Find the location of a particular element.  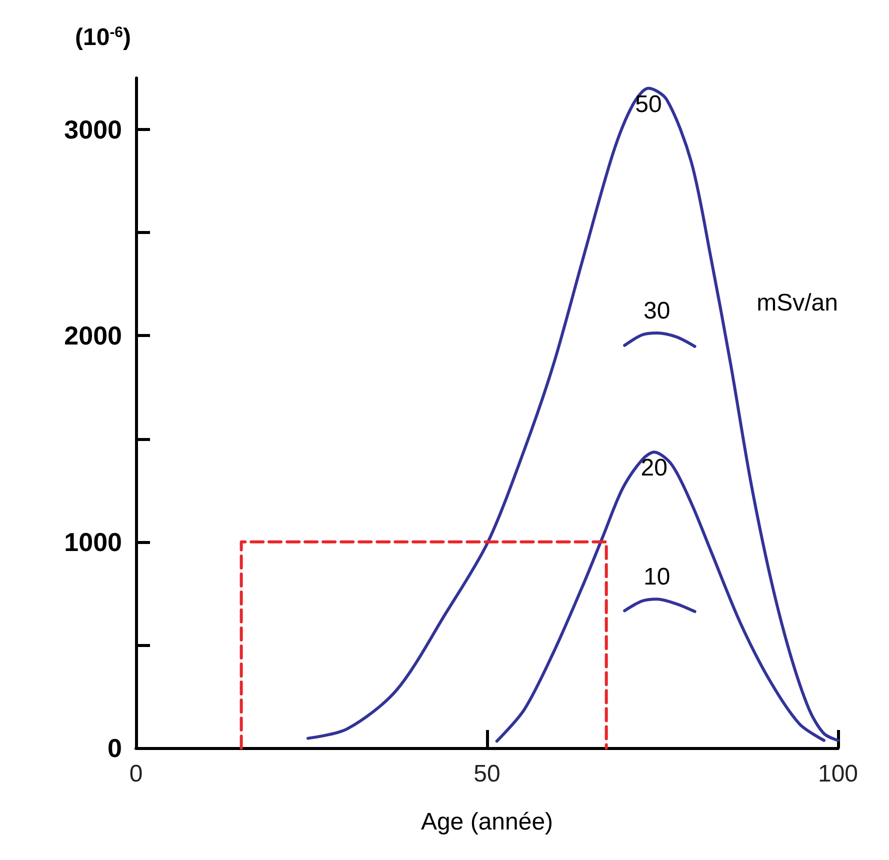

y-tick-label: 1000 is located at coordinates (93, 541).